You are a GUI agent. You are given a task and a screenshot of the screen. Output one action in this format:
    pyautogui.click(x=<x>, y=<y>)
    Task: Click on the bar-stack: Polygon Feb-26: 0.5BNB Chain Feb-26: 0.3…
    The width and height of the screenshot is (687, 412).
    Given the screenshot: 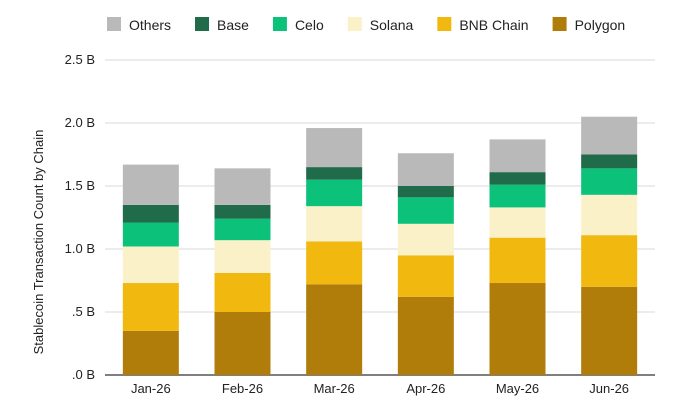 What is the action you would take?
    pyautogui.click(x=242, y=271)
    